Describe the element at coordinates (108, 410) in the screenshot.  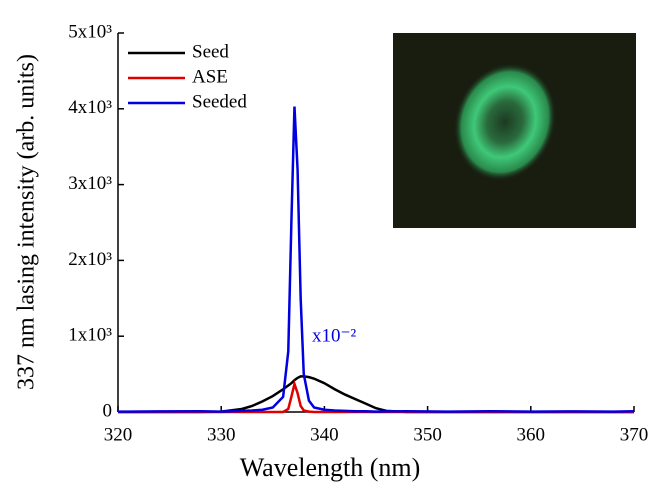
I see `y-tick-label: 0` at that location.